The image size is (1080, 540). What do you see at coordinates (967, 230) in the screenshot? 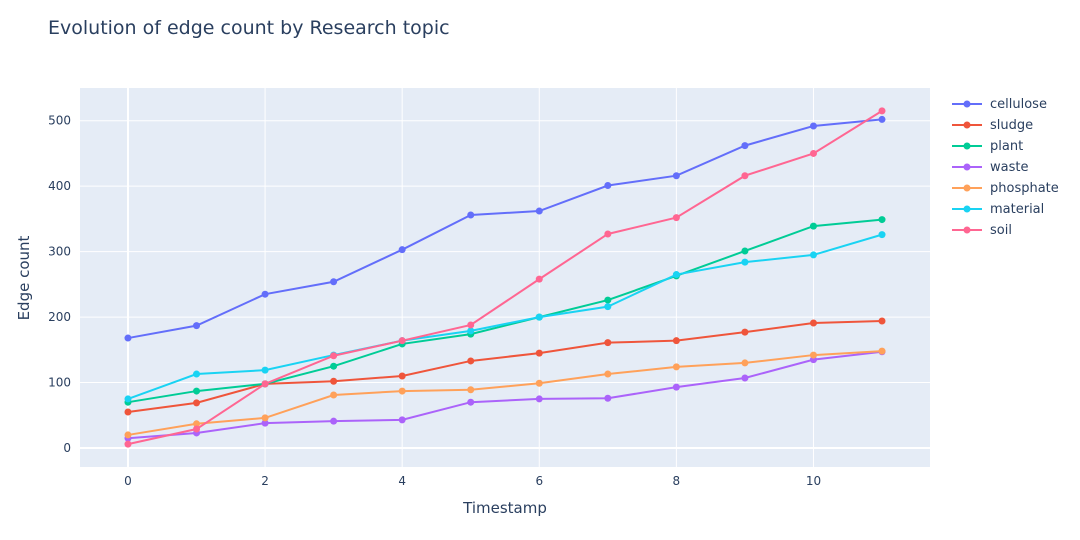
I see `legend-marker-soil` at bounding box center [967, 230].